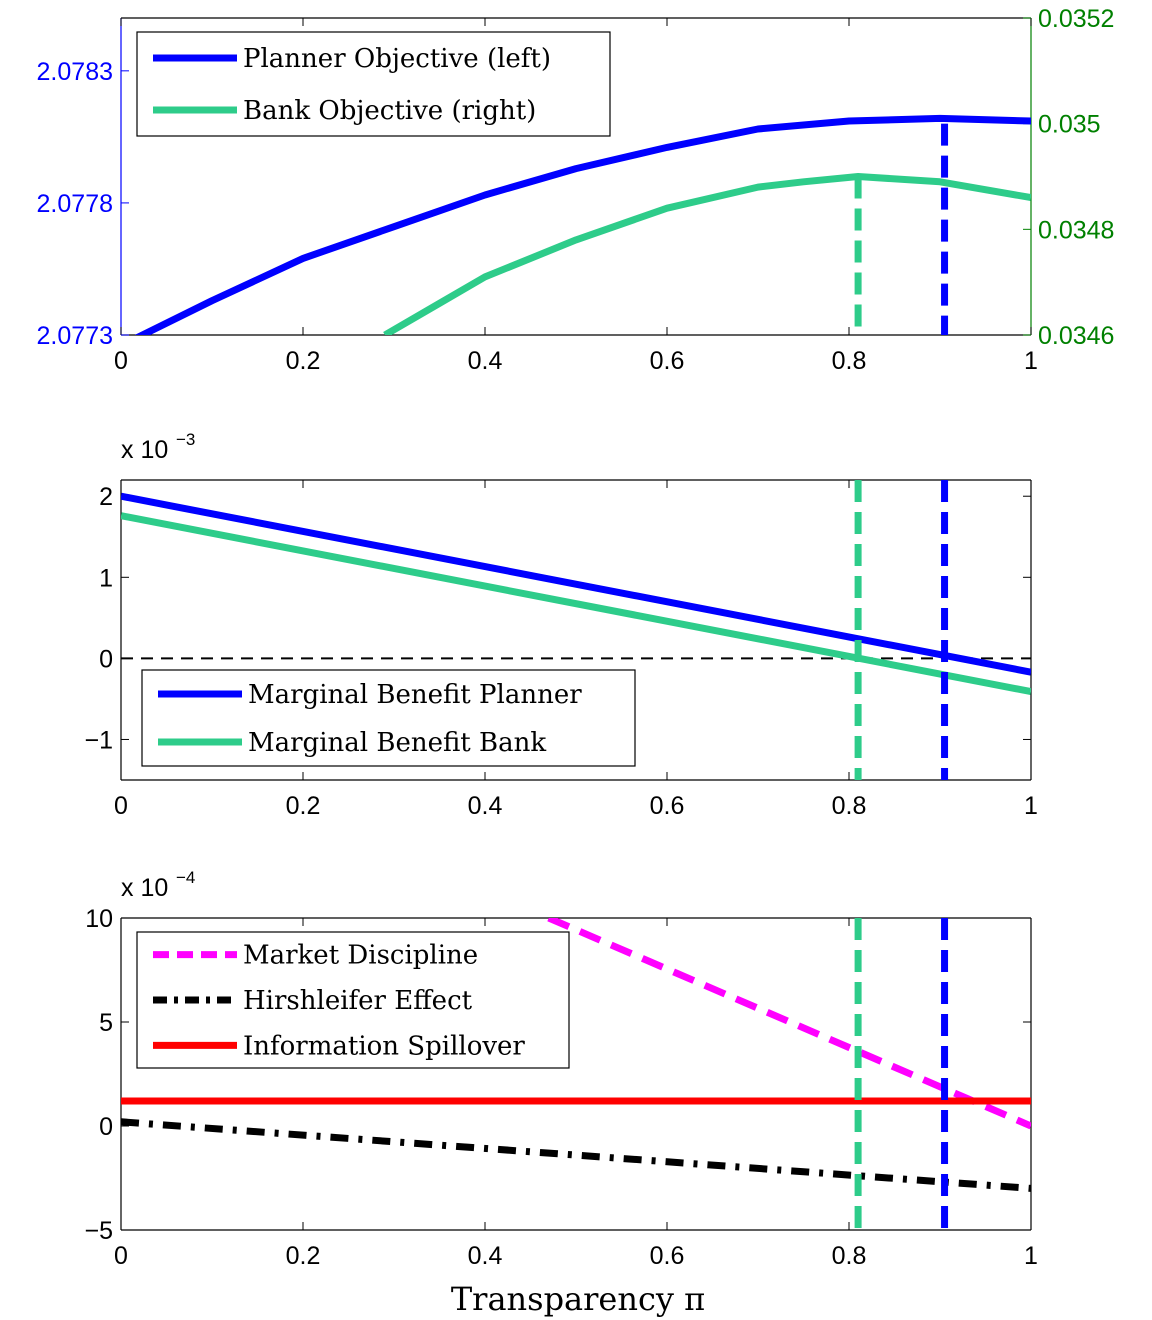  I want to click on y-tick-label: 10, so click(99, 919).